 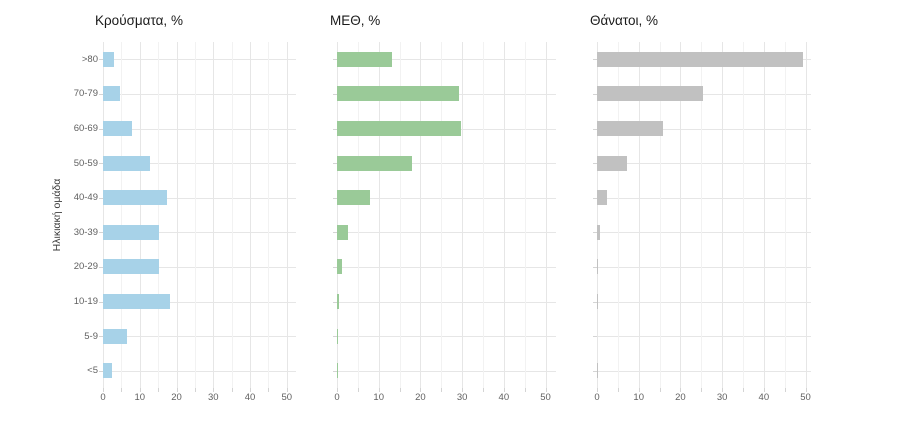 What do you see at coordinates (504, 397) in the screenshot?
I see `x-tick-label: 40` at bounding box center [504, 397].